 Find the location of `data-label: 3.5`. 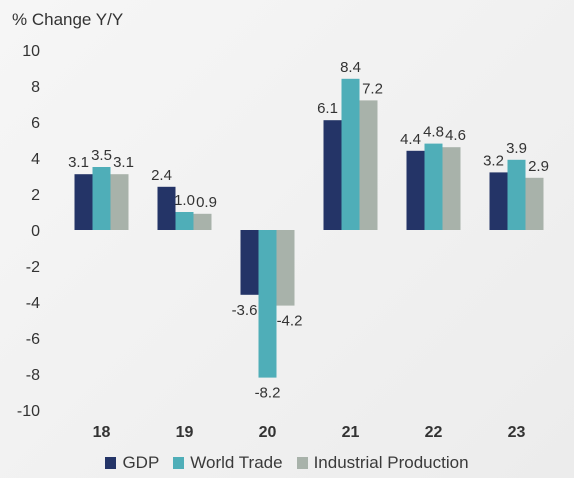

data-label: 3.5 is located at coordinates (101, 155).